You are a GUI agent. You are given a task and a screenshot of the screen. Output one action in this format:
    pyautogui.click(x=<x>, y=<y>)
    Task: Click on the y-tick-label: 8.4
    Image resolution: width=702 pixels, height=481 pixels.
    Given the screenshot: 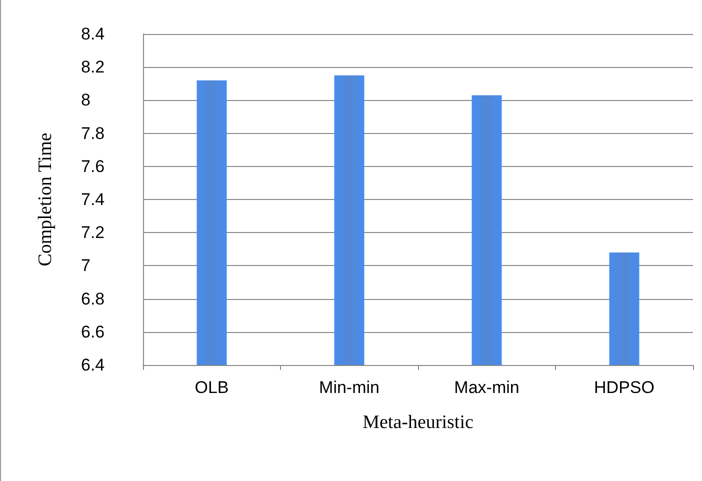 What is the action you would take?
    pyautogui.click(x=93, y=34)
    